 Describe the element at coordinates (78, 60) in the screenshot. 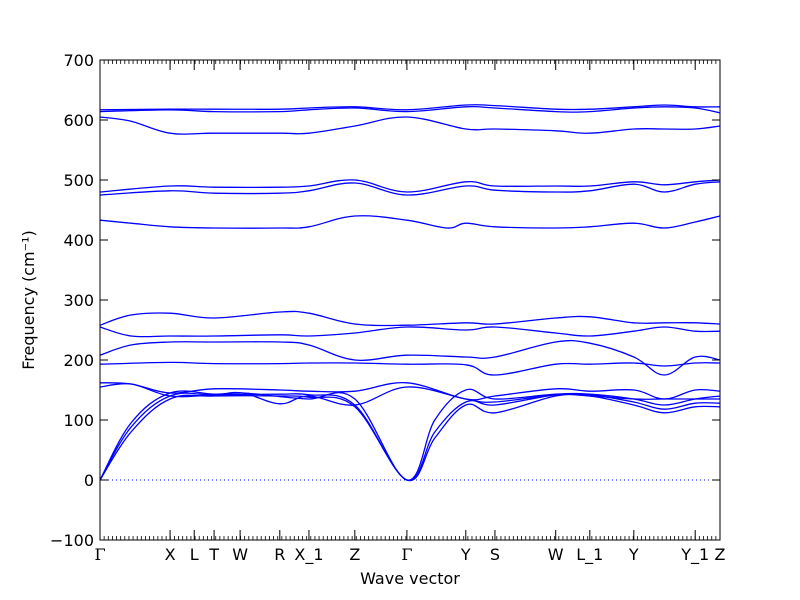

I see `y-tick-label: 700` at that location.